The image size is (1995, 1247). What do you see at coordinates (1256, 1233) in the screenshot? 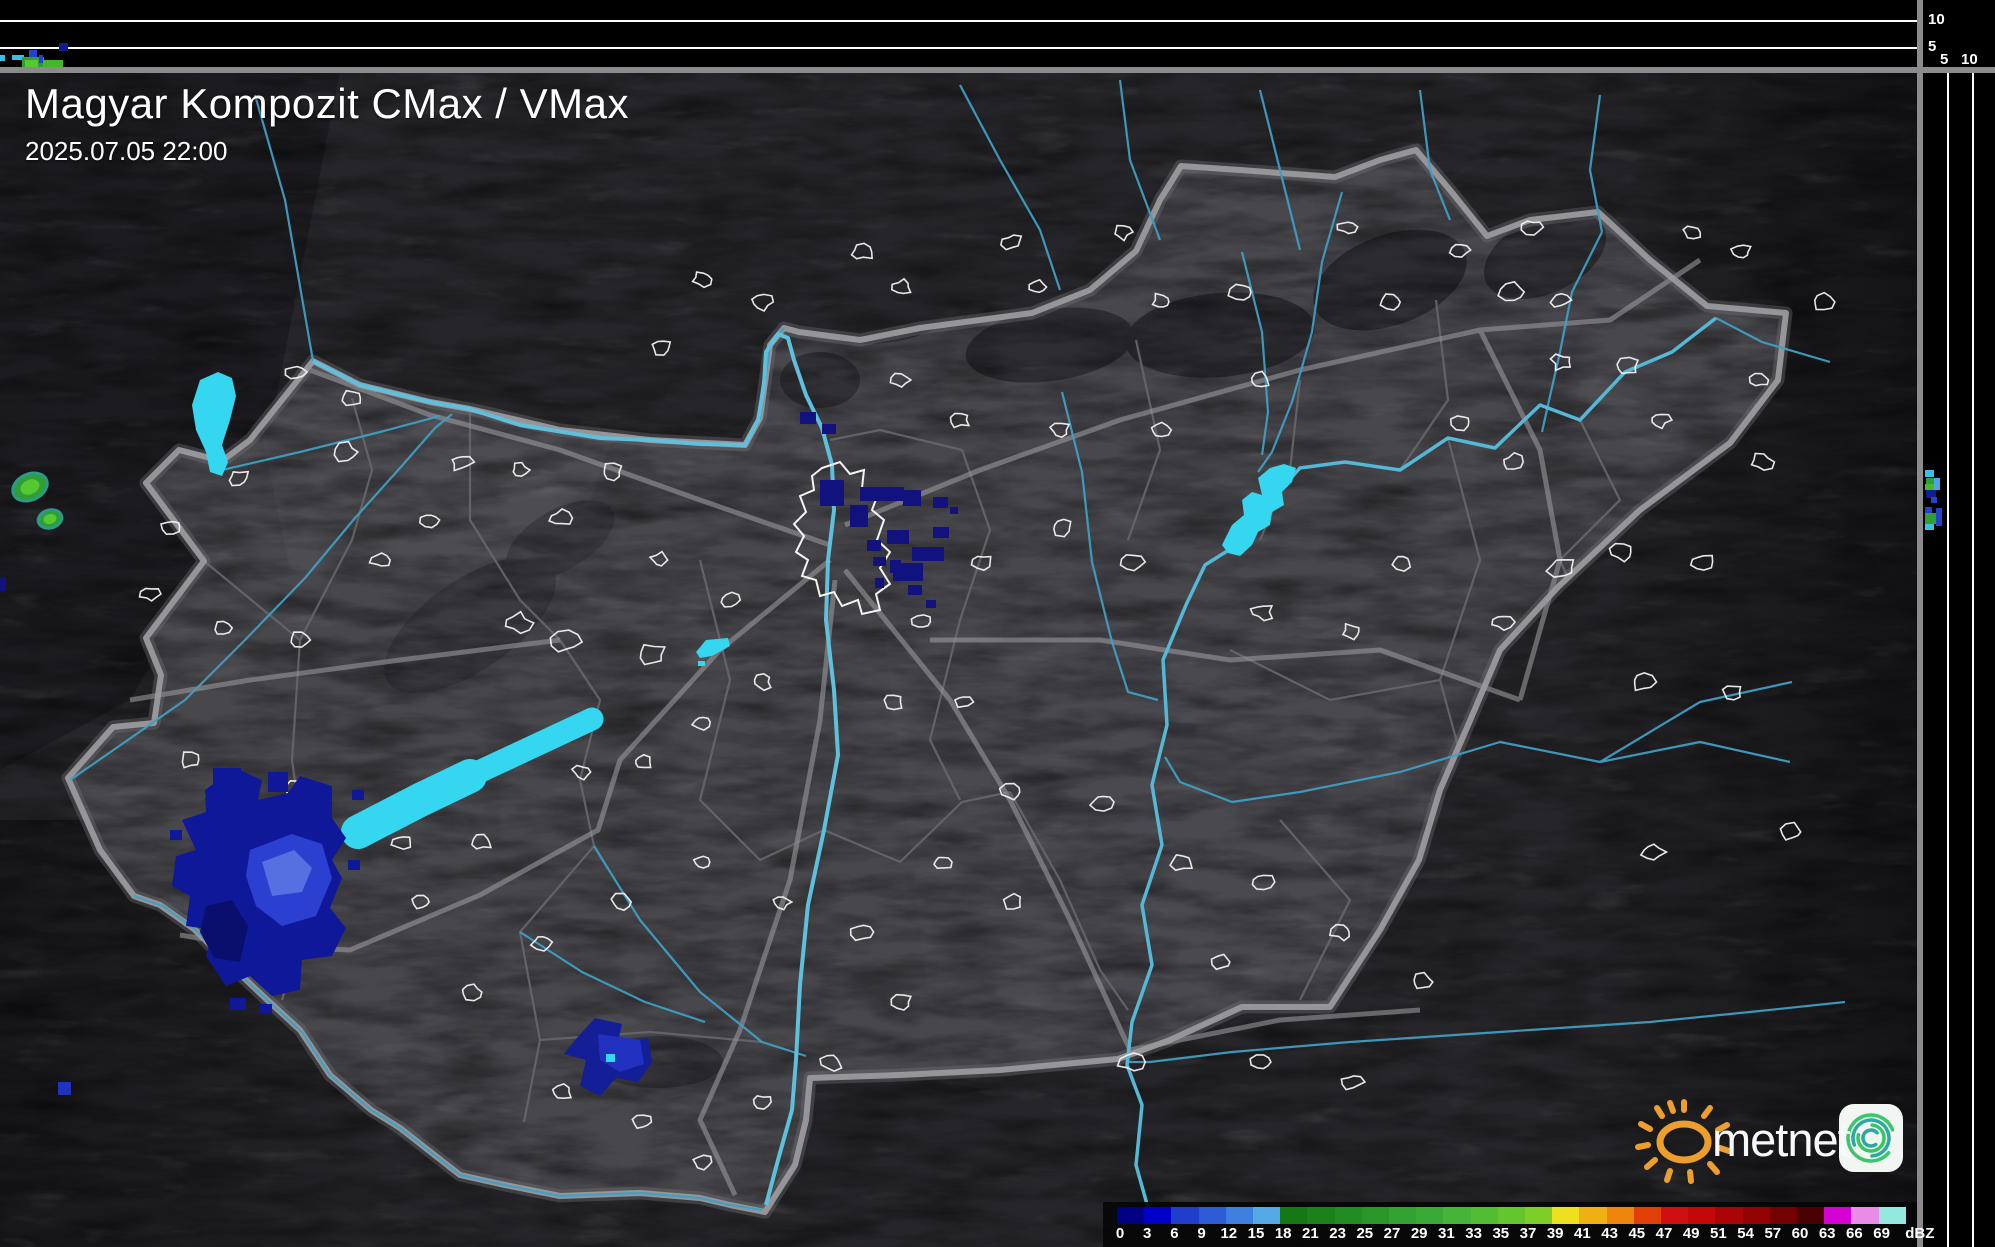
I see `colorbar-tick-label: 15` at bounding box center [1256, 1233].